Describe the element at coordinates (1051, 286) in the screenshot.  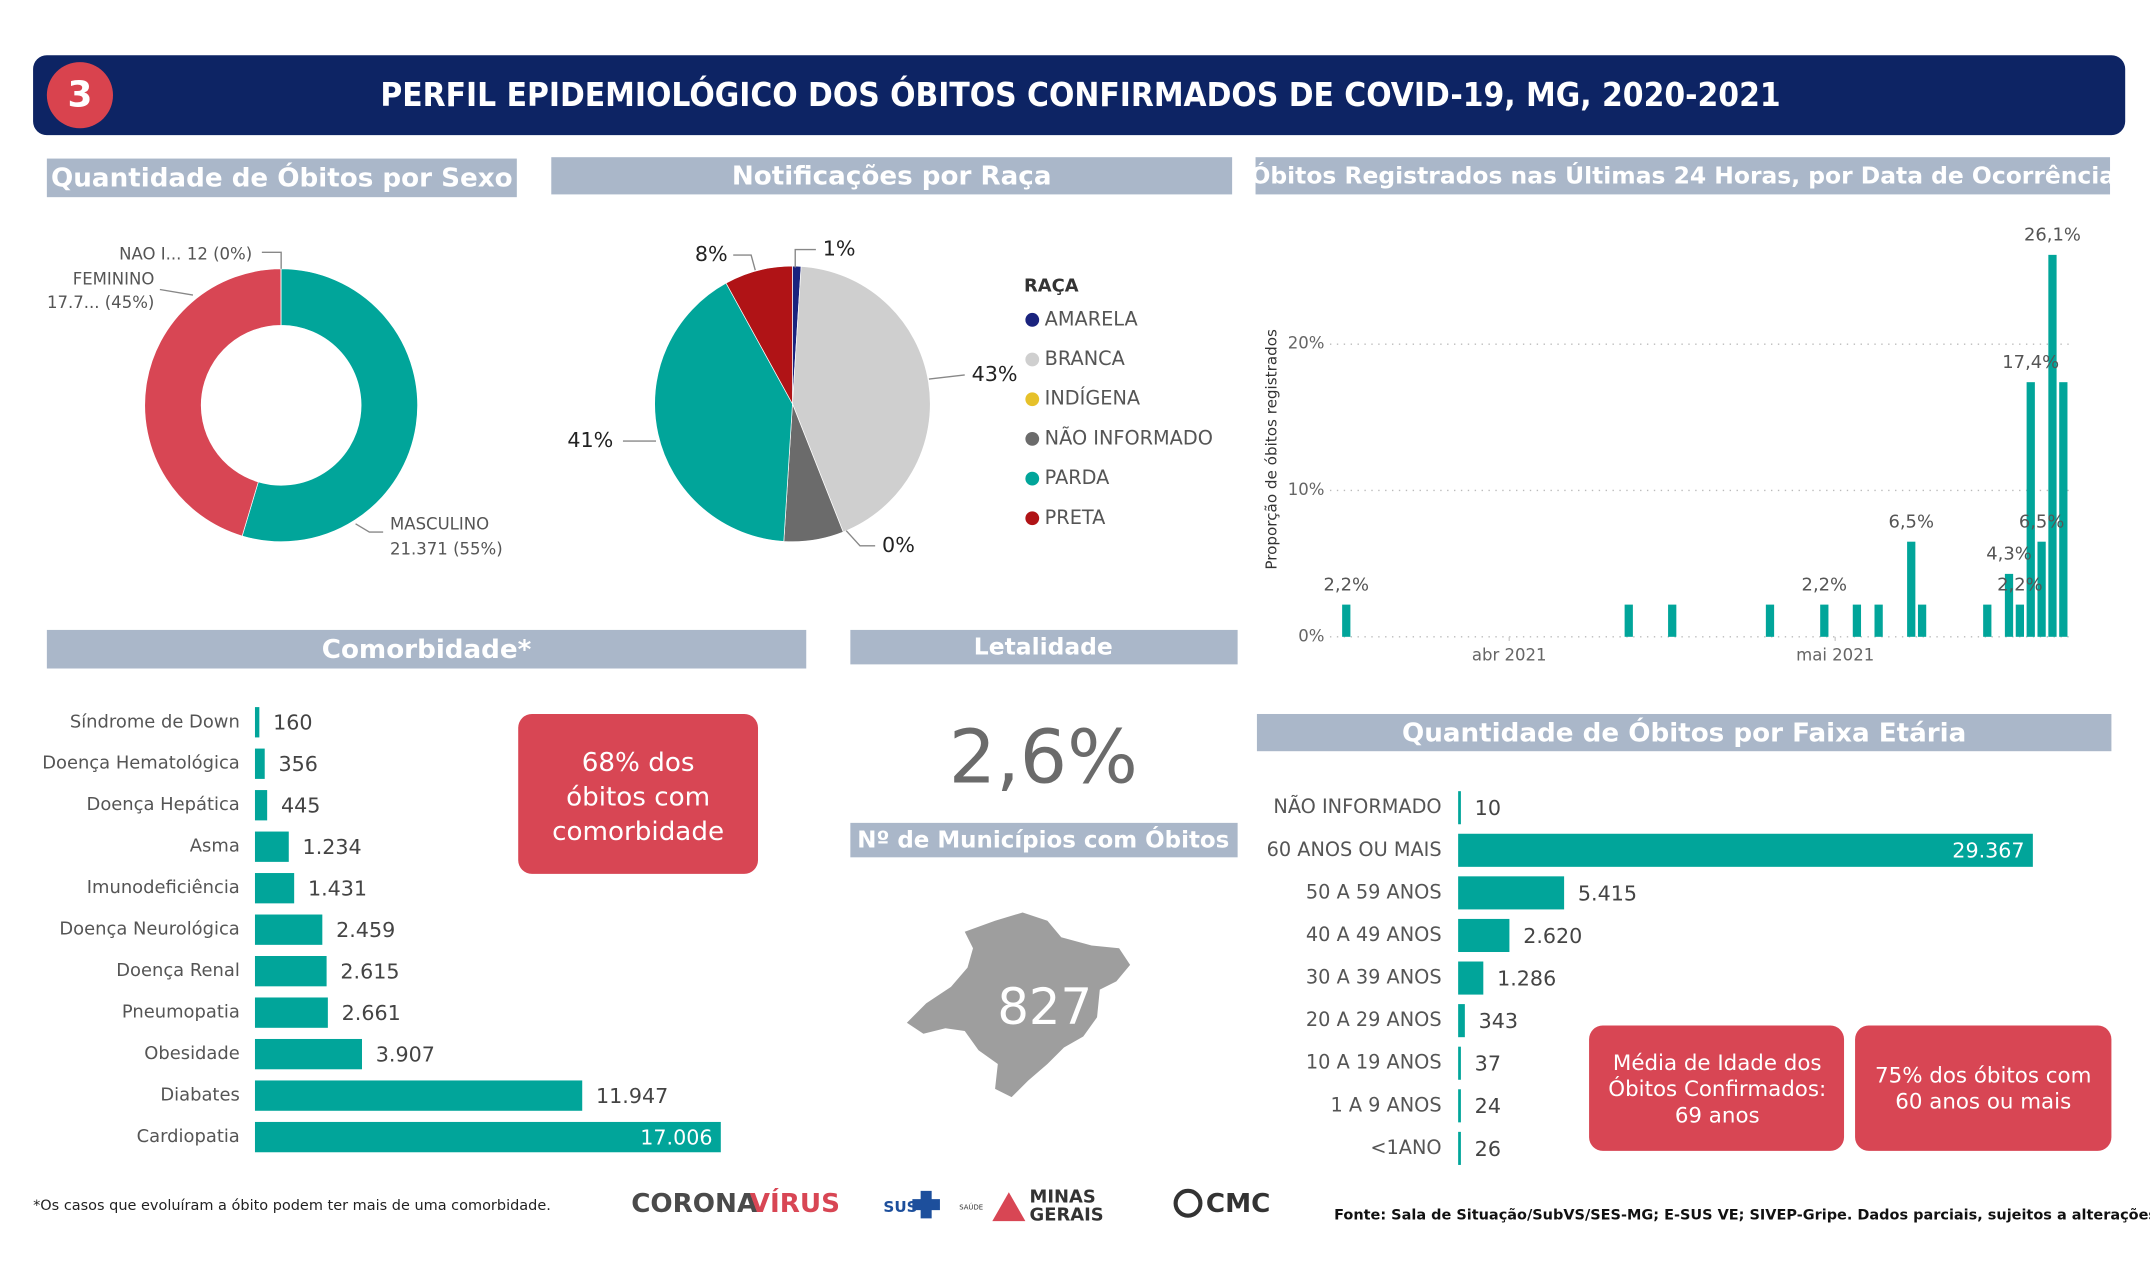
I see `legend-title: RAÇA` at that location.